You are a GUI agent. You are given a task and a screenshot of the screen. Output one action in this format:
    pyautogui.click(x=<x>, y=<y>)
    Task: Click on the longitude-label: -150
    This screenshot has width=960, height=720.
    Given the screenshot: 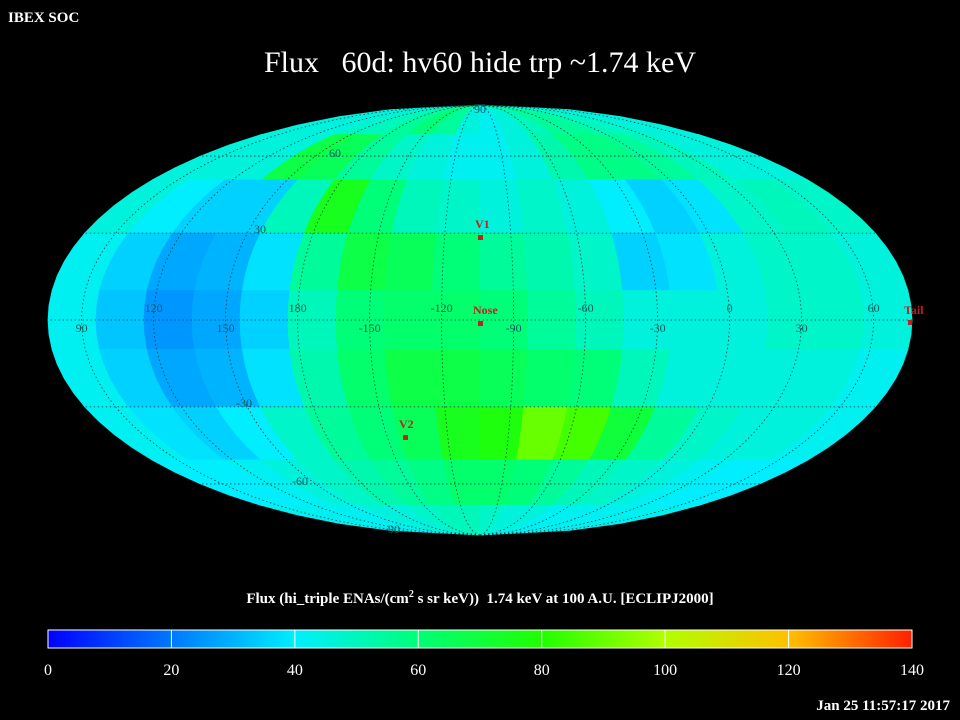 What is the action you would take?
    pyautogui.click(x=370, y=328)
    